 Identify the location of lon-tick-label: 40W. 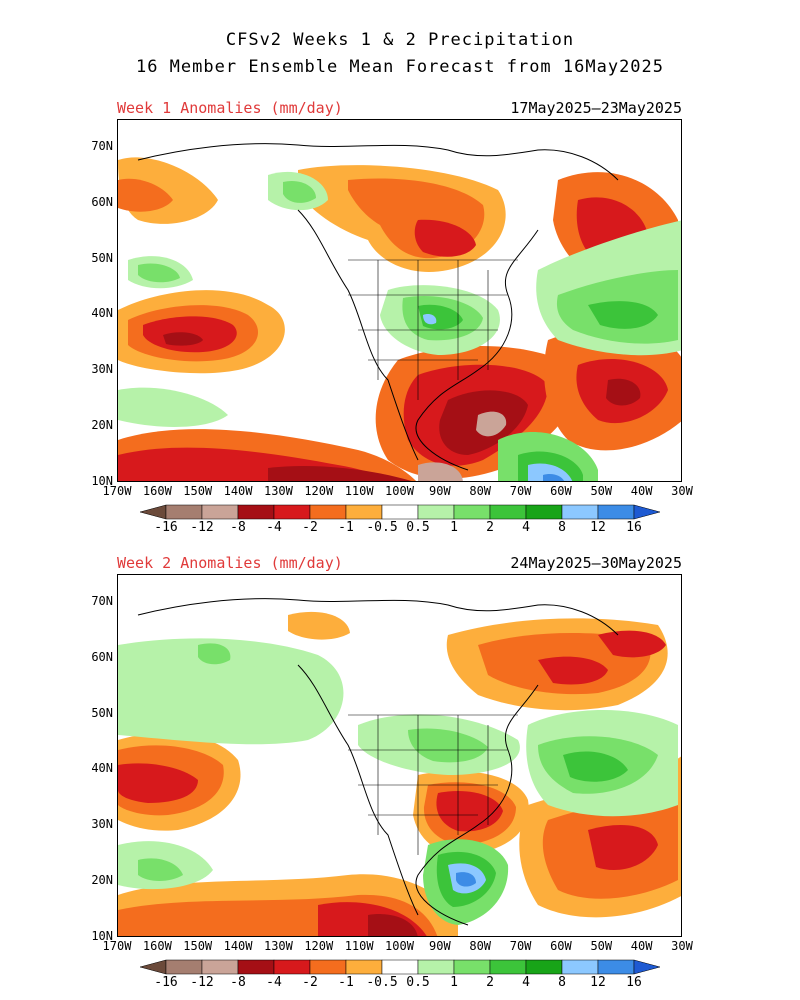
(641, 491).